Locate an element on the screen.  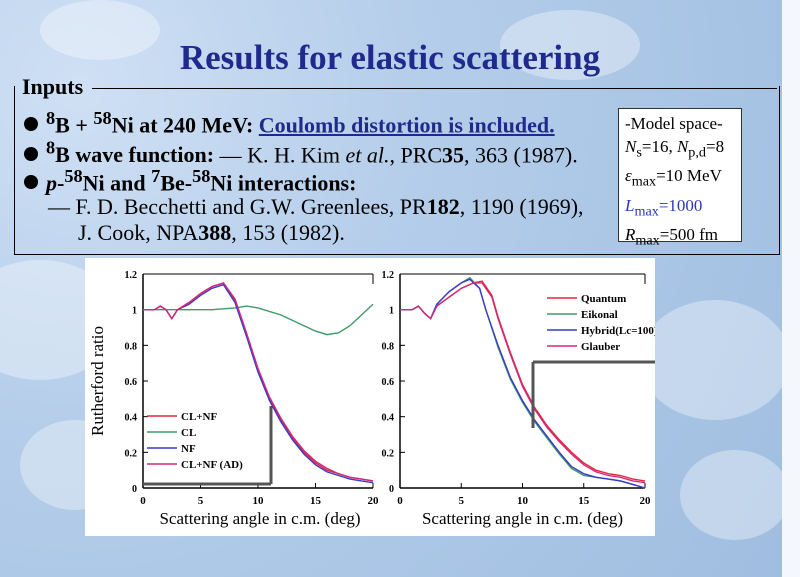
legend-label: Glauber is located at coordinates (600, 347).